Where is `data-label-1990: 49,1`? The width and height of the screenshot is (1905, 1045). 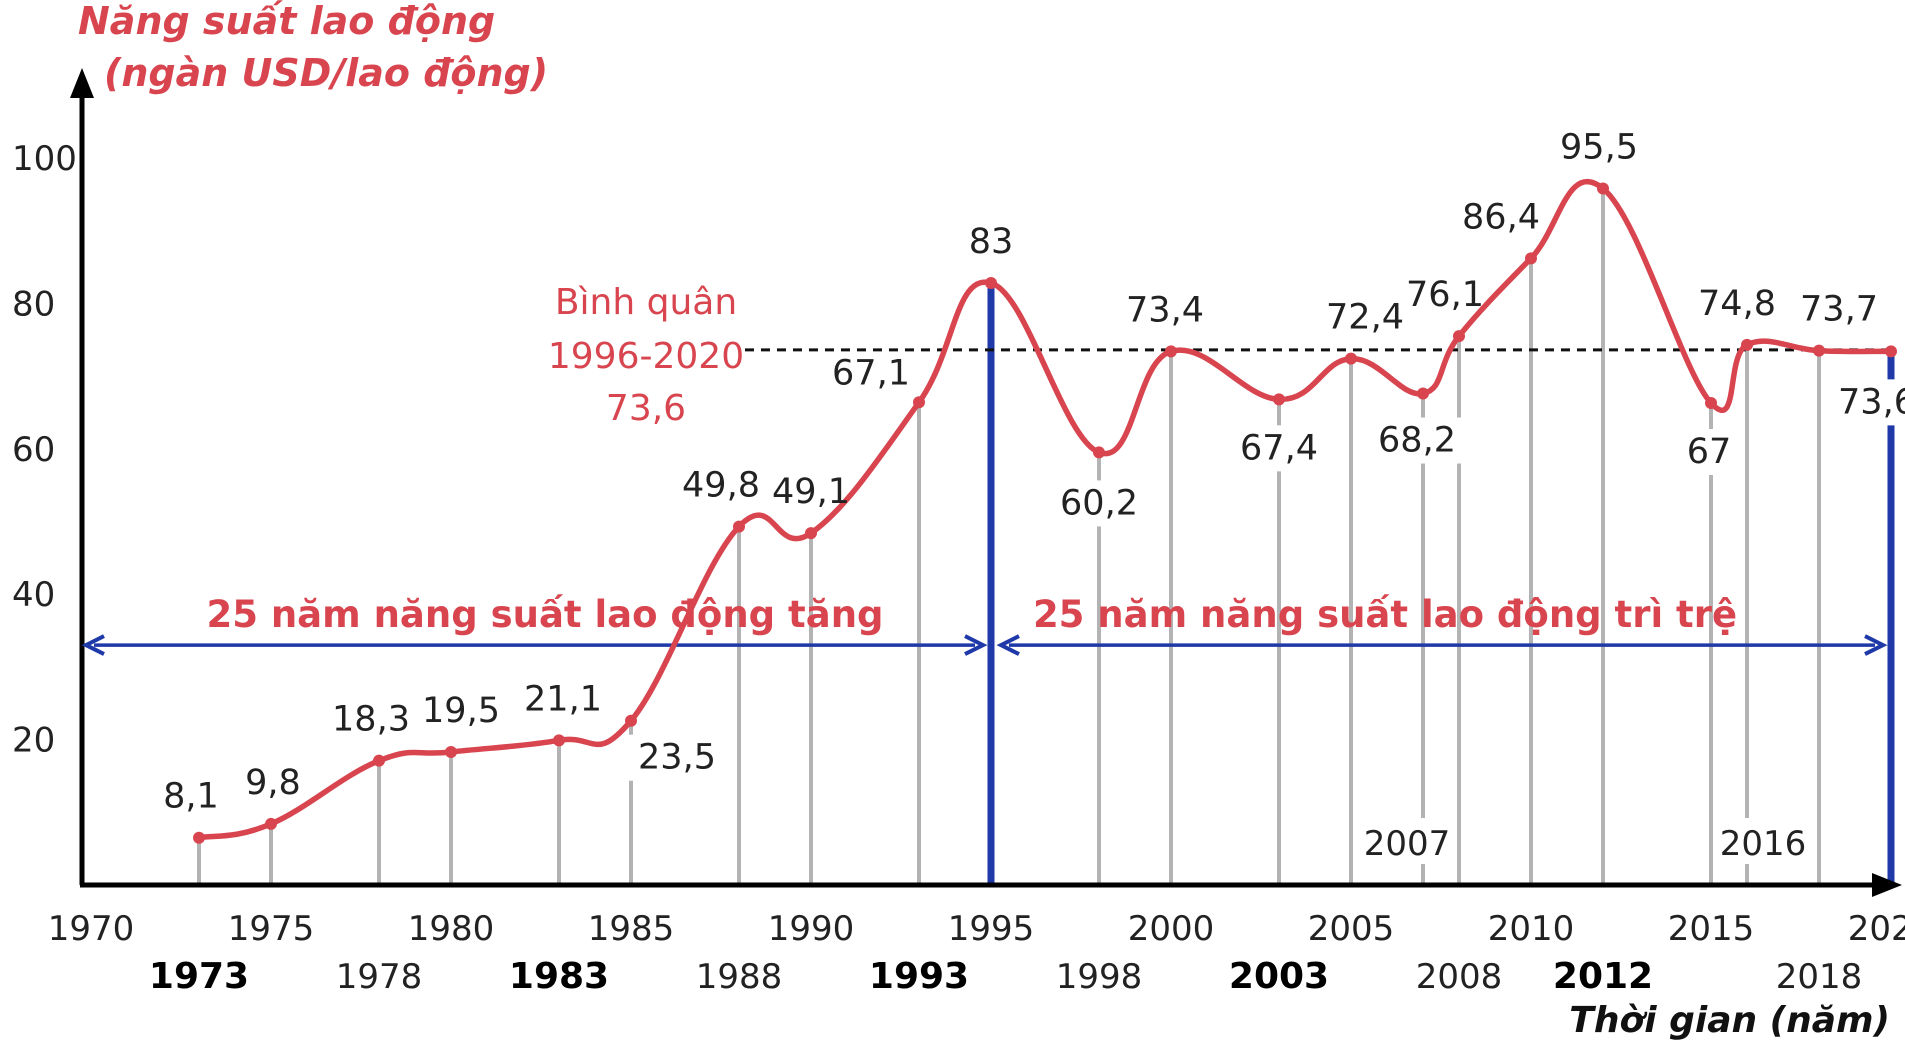
data-label-1990: 49,1 is located at coordinates (811, 492).